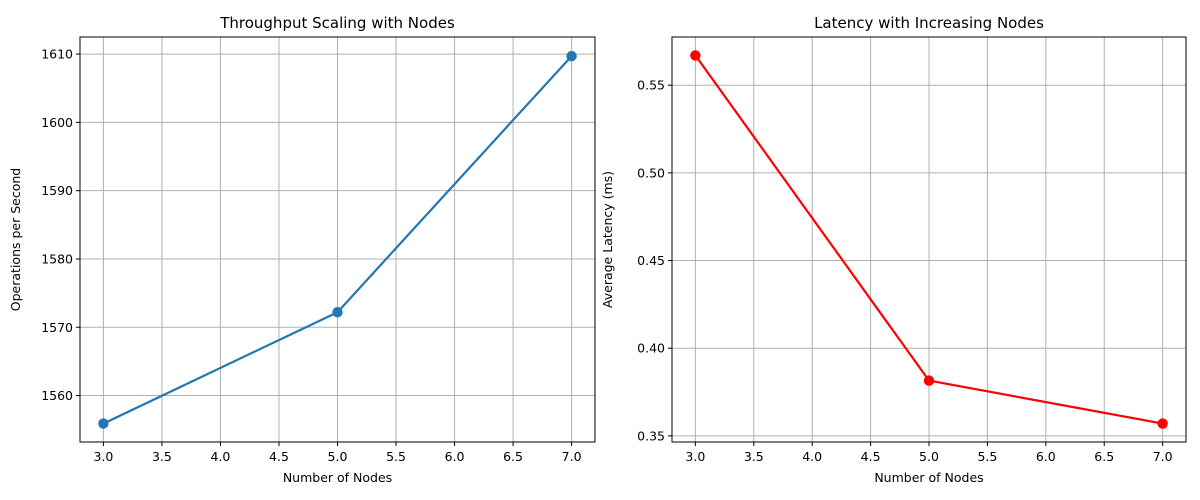 This screenshot has width=1200, height=500. Describe the element at coordinates (651, 435) in the screenshot. I see `latency-y-tick-label: 0.35` at that location.